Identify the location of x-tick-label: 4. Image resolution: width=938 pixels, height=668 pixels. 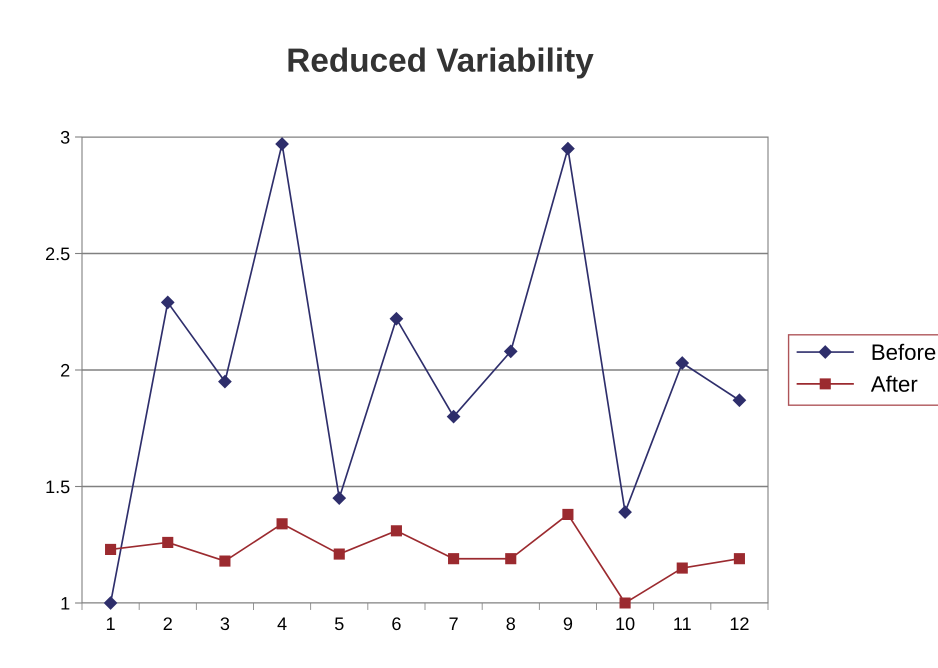
(282, 624).